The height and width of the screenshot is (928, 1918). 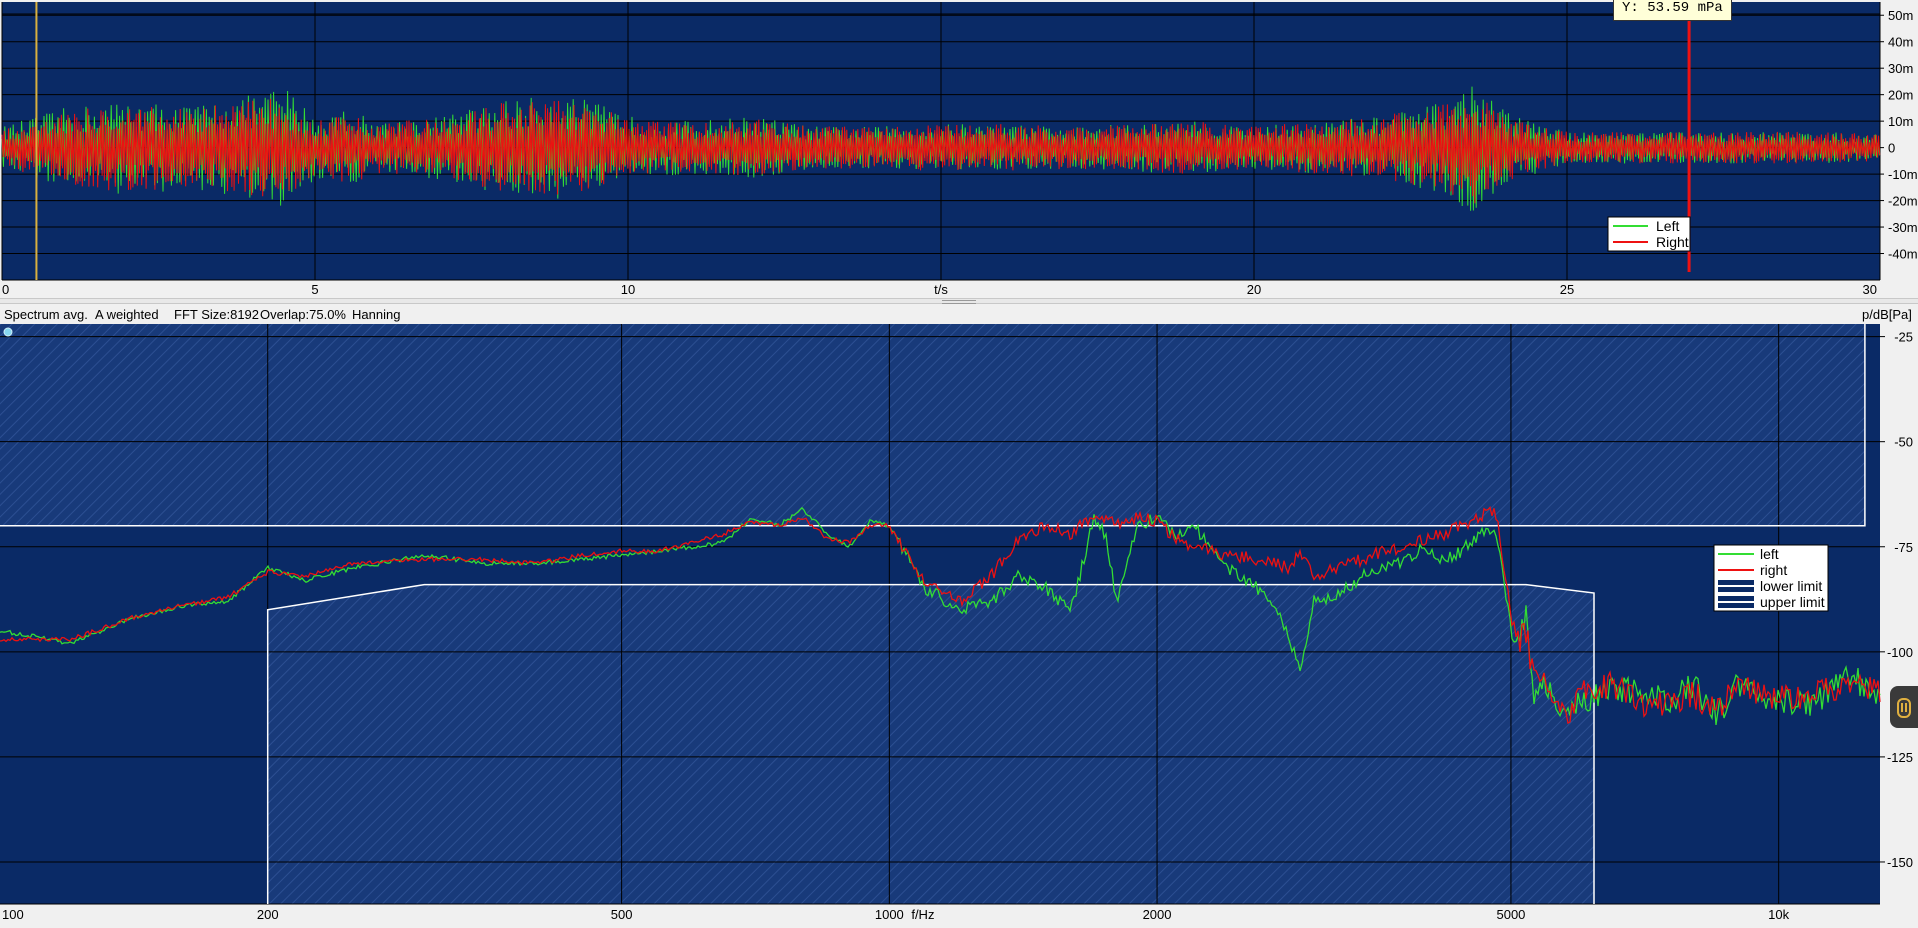 I want to click on y-tick-label: -50, so click(x=1903, y=442).